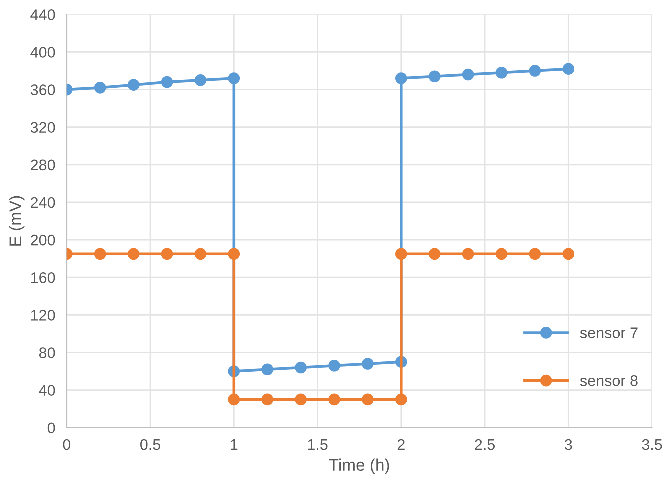  I want to click on y-tick-label: 80, so click(47, 353).